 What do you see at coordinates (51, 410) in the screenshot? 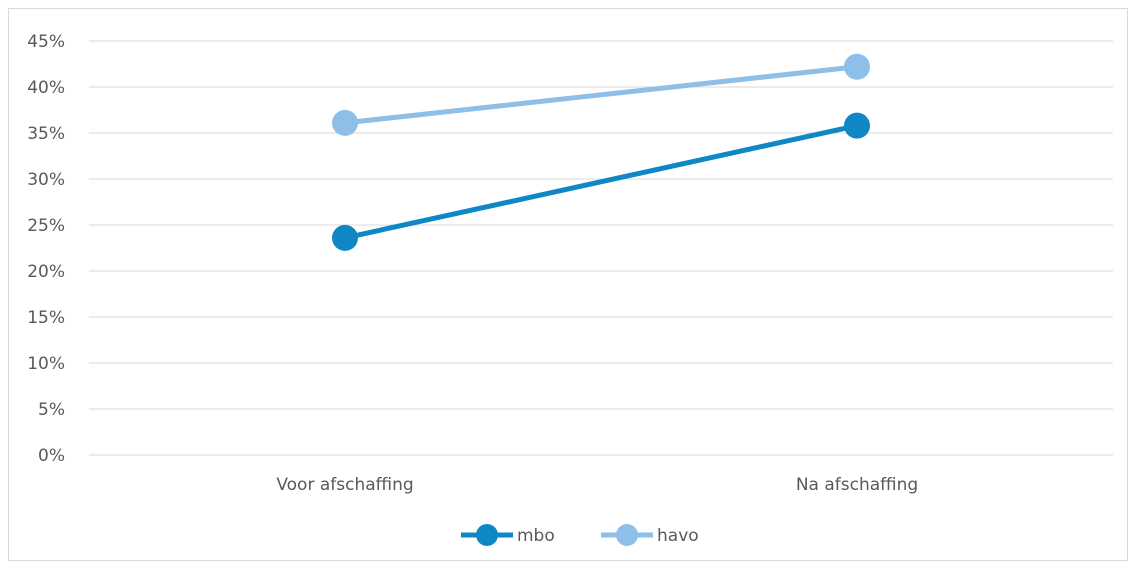
I see `y-tick-label: 5%` at bounding box center [51, 410].